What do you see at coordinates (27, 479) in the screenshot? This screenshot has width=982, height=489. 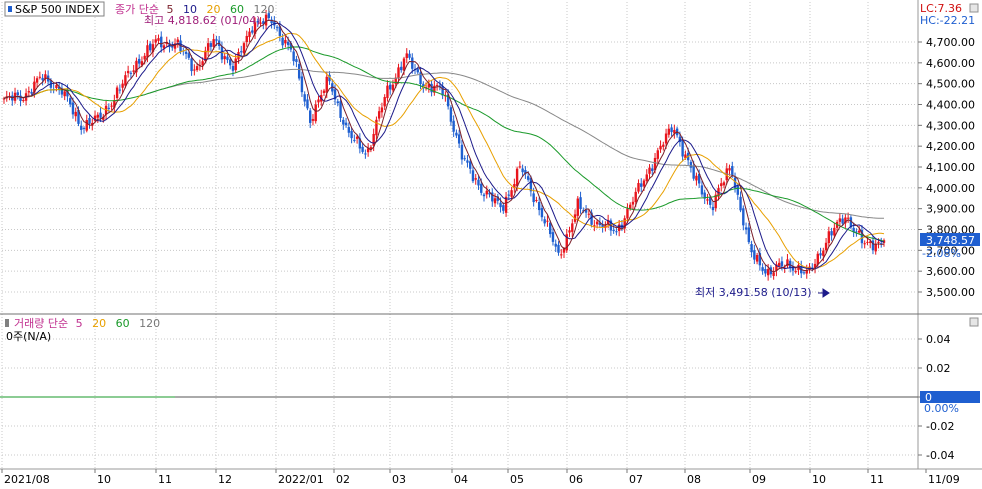 I see `x-tick-label: 2021/08` at bounding box center [27, 479].